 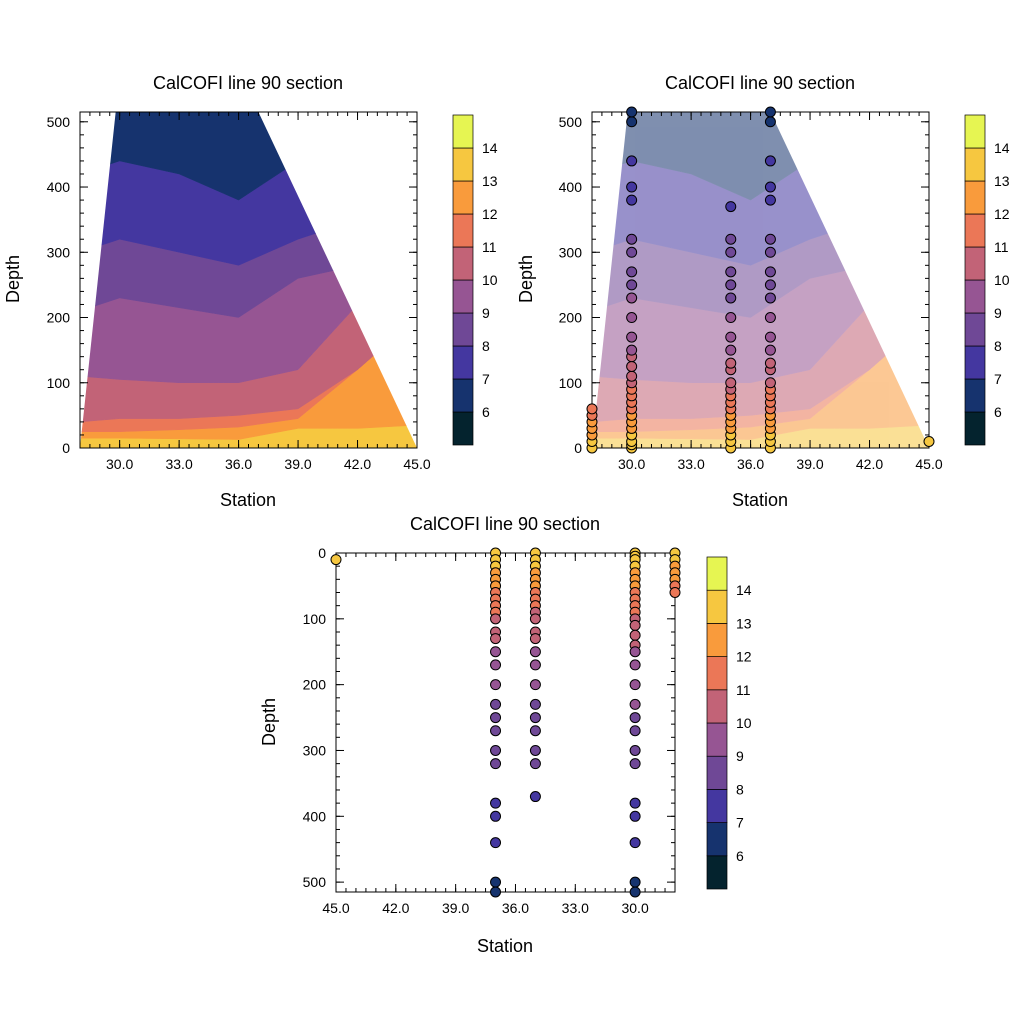 I want to click on colorbar-label: 10, so click(x=1002, y=280).